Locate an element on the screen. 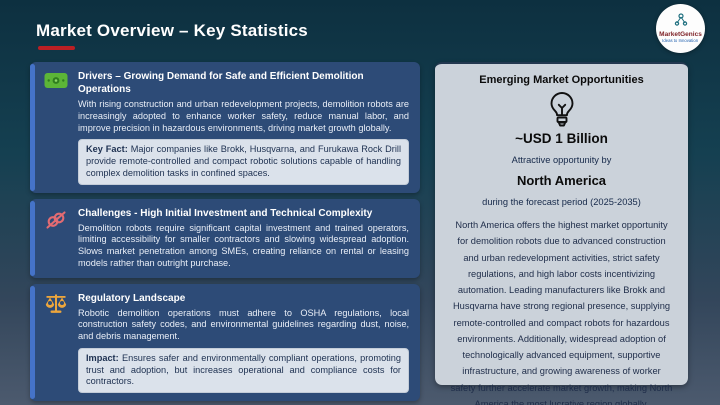 Image resolution: width=720 pixels, height=405 pixels. banknote-icon is located at coordinates (56, 84).